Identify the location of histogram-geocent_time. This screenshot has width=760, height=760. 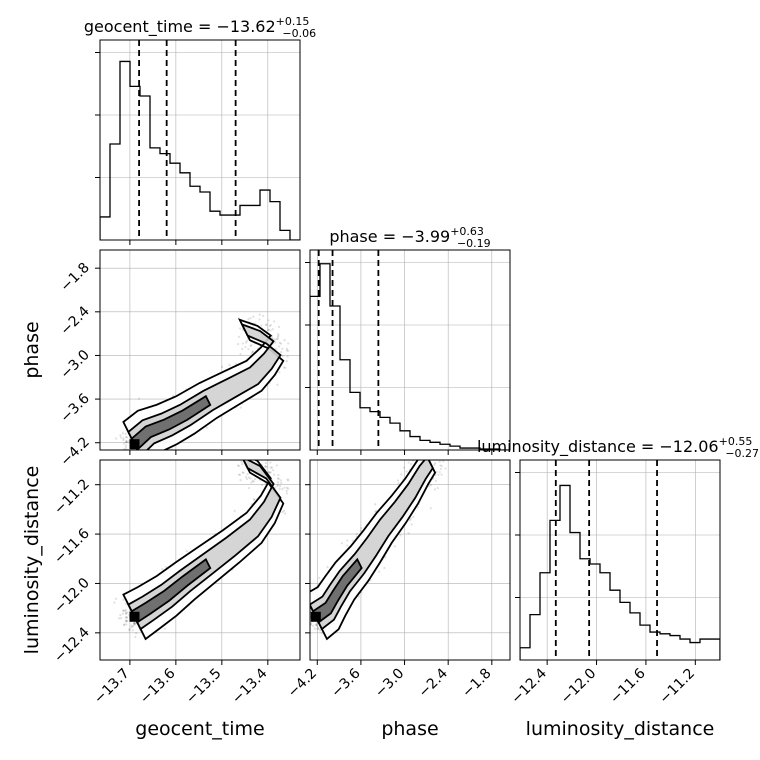
(200, 150).